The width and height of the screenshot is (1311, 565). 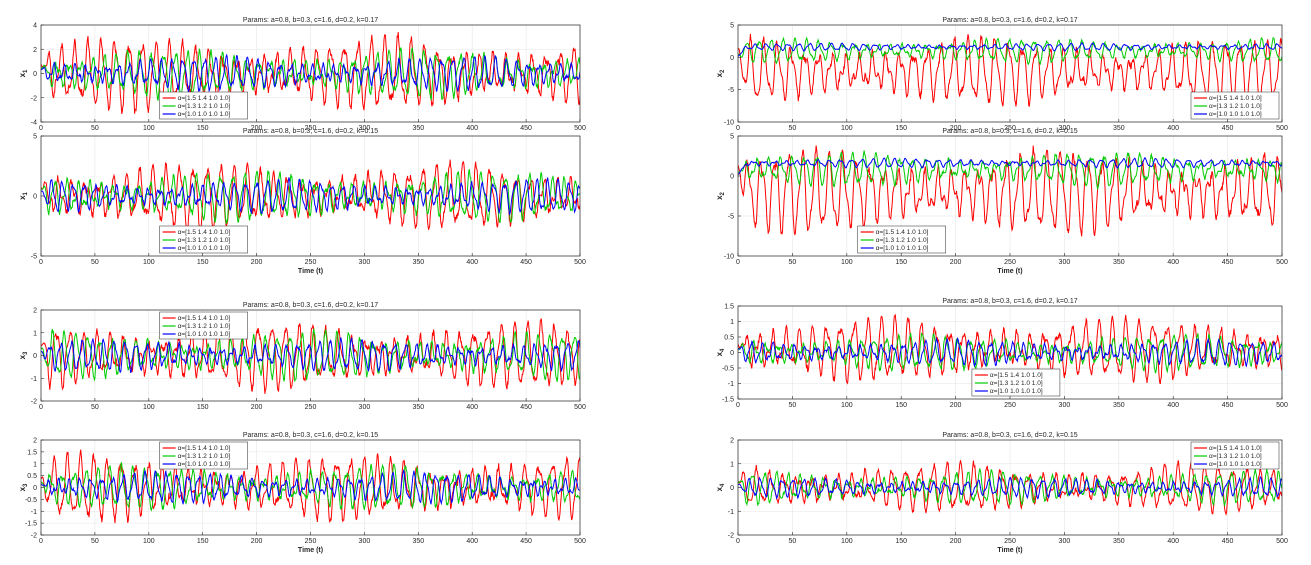 I want to click on y-axis-label: x2, so click(x=720, y=195).